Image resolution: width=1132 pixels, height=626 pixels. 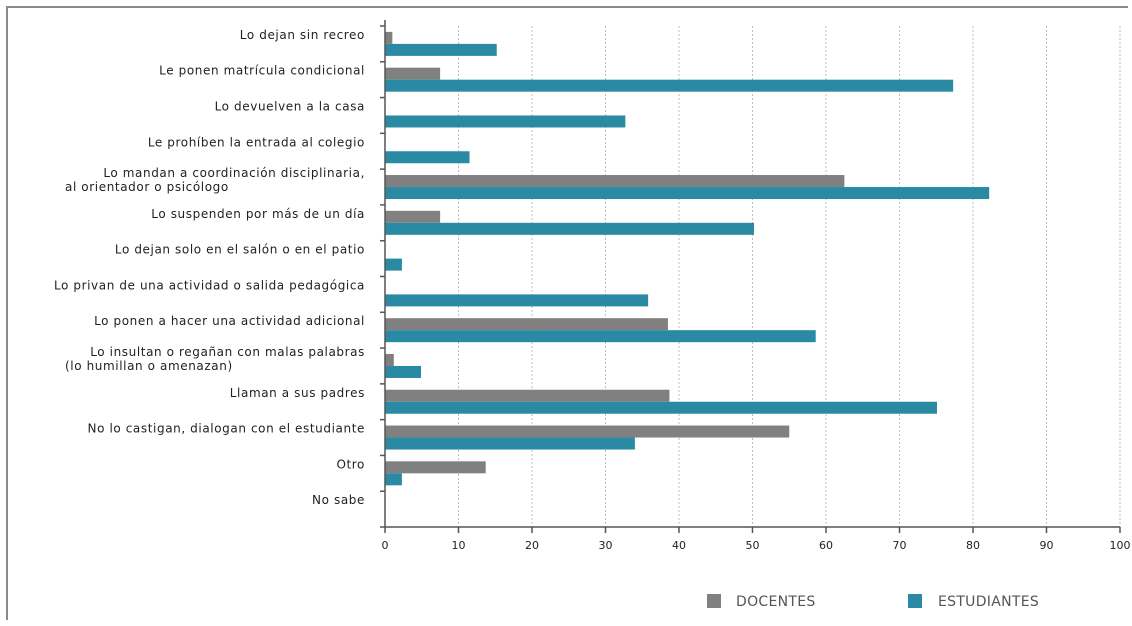 I want to click on legend-label-docentes: DOCENTES, so click(x=776, y=602).